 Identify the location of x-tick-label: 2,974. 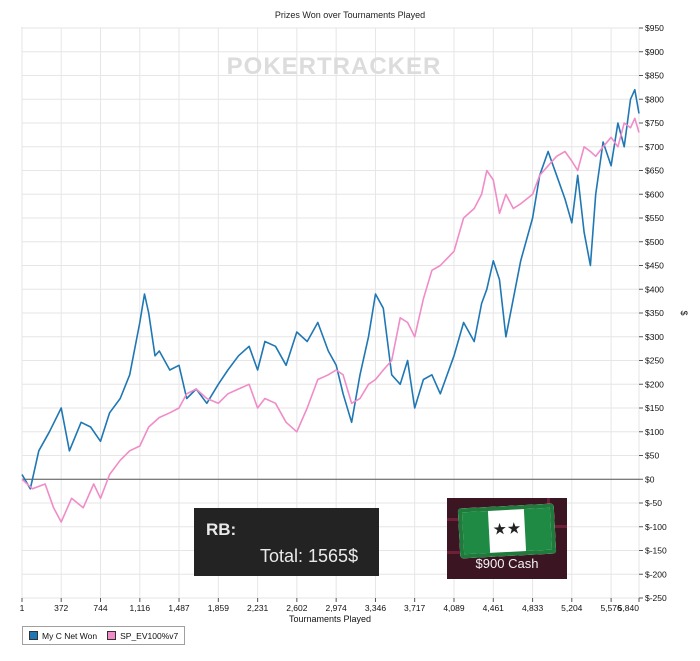
(337, 608).